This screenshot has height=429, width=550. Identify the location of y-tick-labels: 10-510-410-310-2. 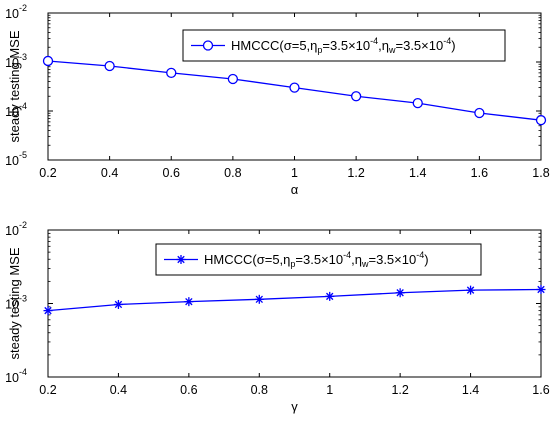
(16, 85).